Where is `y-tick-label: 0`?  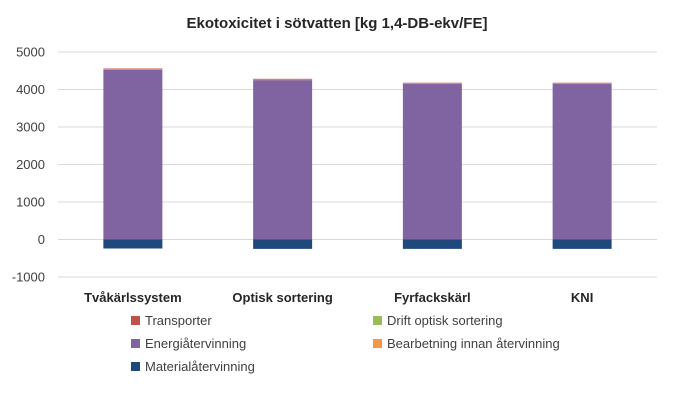 y-tick-label: 0 is located at coordinates (41, 239).